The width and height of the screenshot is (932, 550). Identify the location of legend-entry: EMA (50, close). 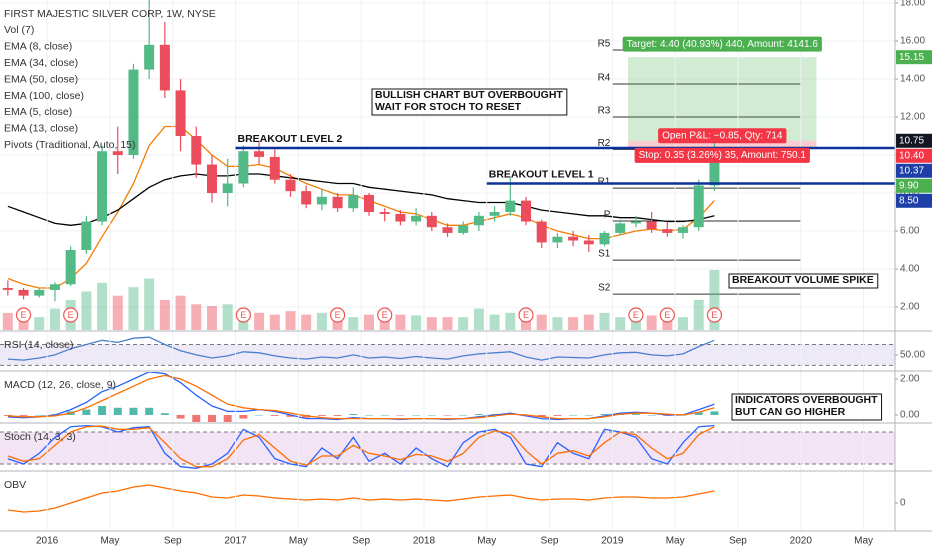
(41, 79).